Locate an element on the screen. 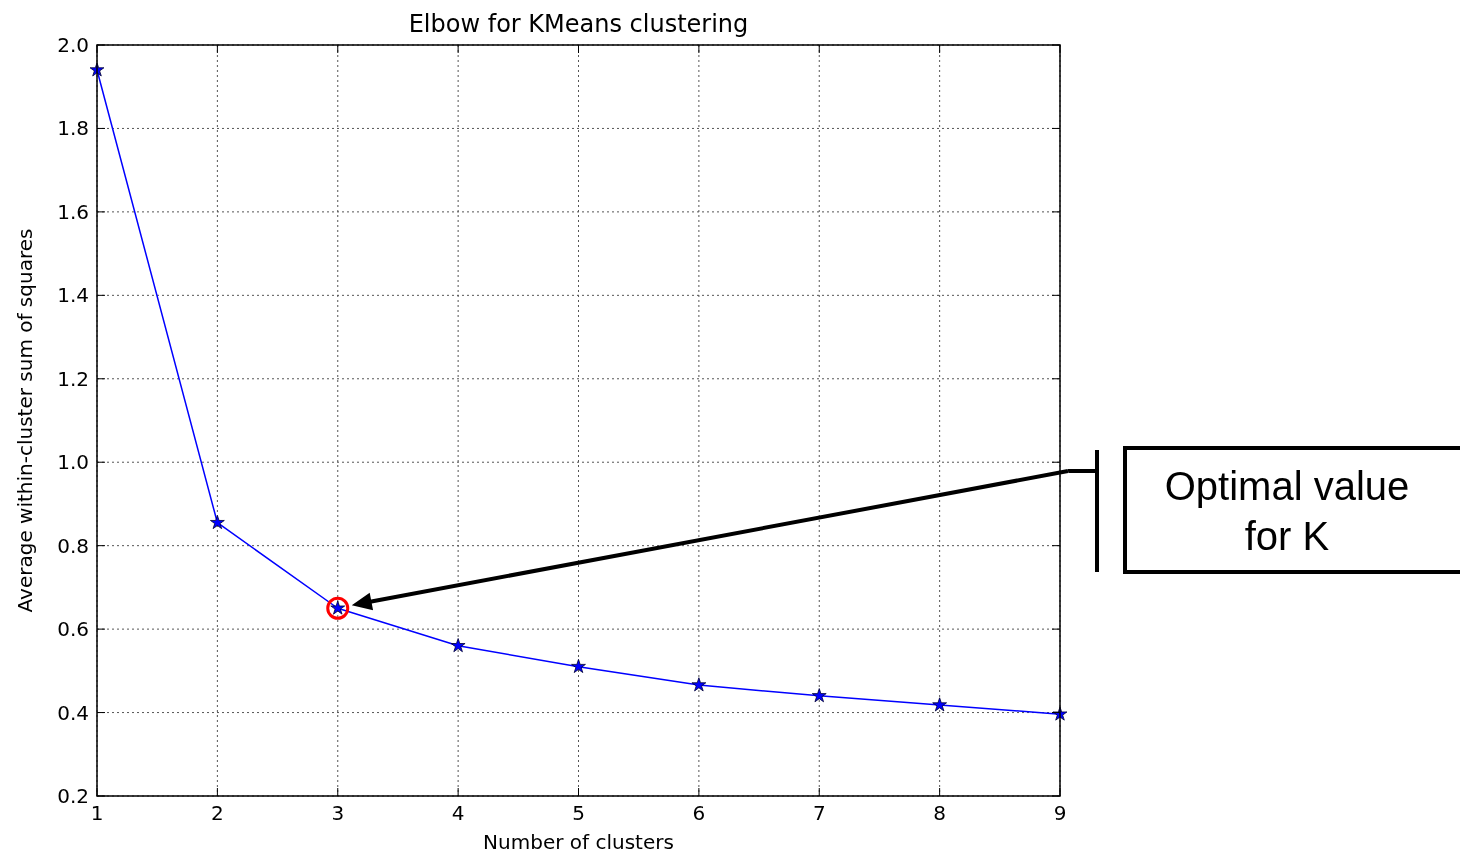 The width and height of the screenshot is (1460, 853). x-tick-label: 5 is located at coordinates (578, 813).